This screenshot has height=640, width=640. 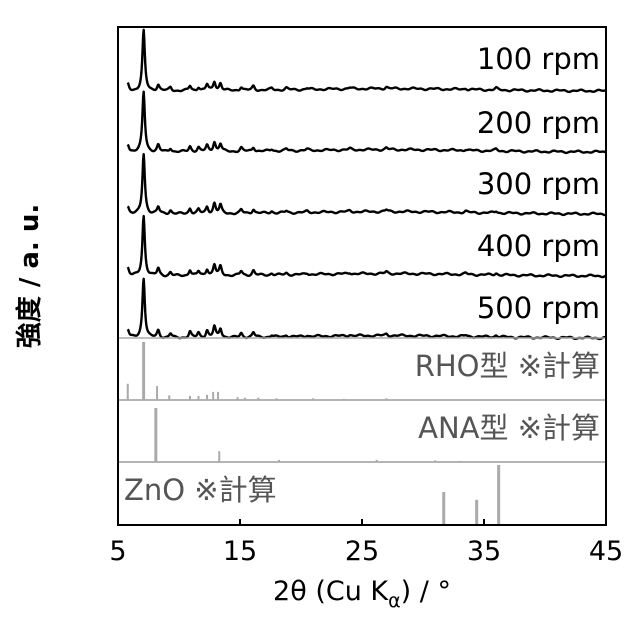 I want to click on panel-calc-7: ZnO ※計算, so click(x=362, y=495).